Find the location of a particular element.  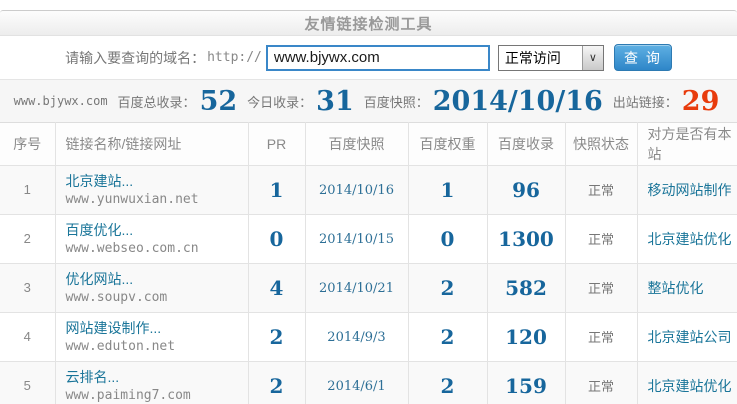

snapshot-date: 2014/10/15 is located at coordinates (356, 239).